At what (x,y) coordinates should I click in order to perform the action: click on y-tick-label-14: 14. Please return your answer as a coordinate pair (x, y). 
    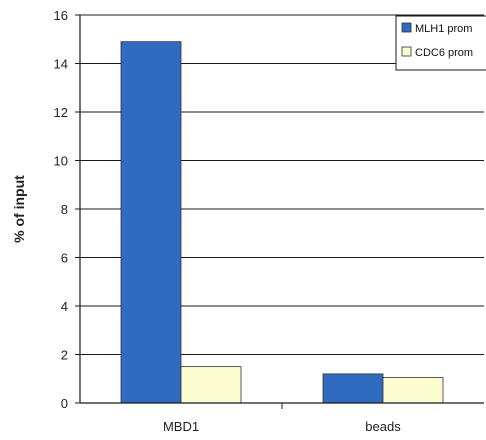
    Looking at the image, I should click on (61, 64).